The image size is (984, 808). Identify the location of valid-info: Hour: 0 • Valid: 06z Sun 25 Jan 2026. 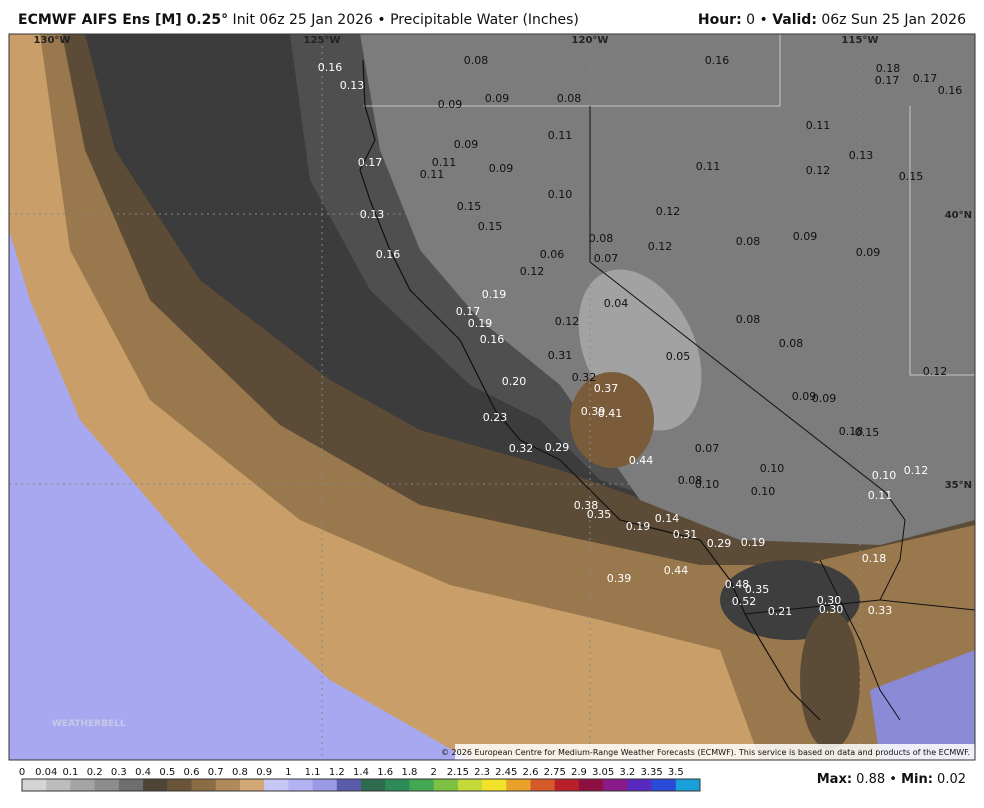
(832, 20).